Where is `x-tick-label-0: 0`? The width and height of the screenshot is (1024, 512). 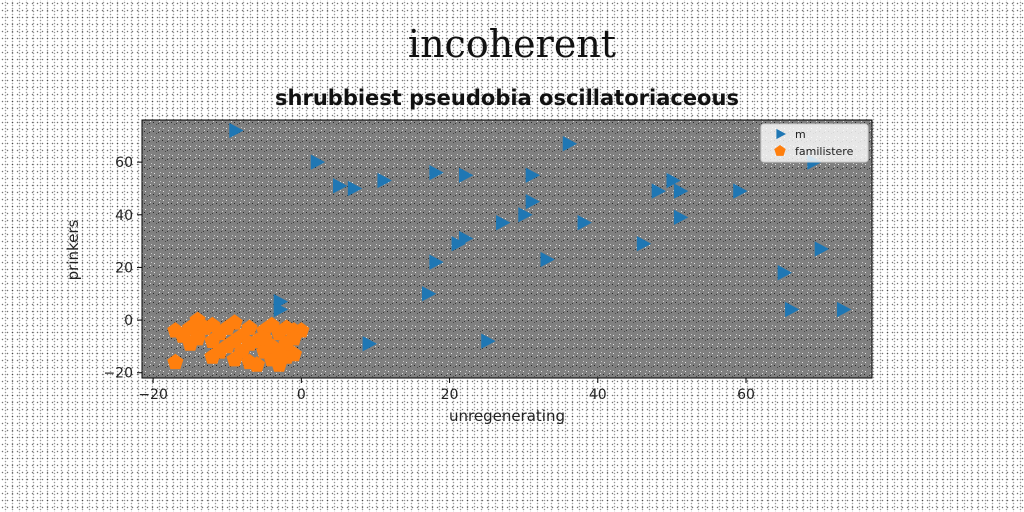 x-tick-label-0: 0 is located at coordinates (301, 395).